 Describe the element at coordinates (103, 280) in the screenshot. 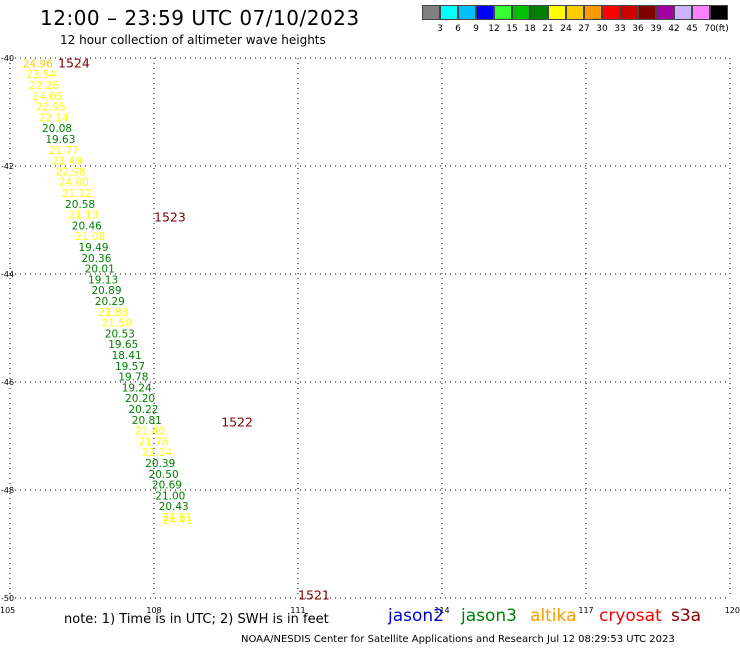

I see `wave-height-value: 19.13` at that location.